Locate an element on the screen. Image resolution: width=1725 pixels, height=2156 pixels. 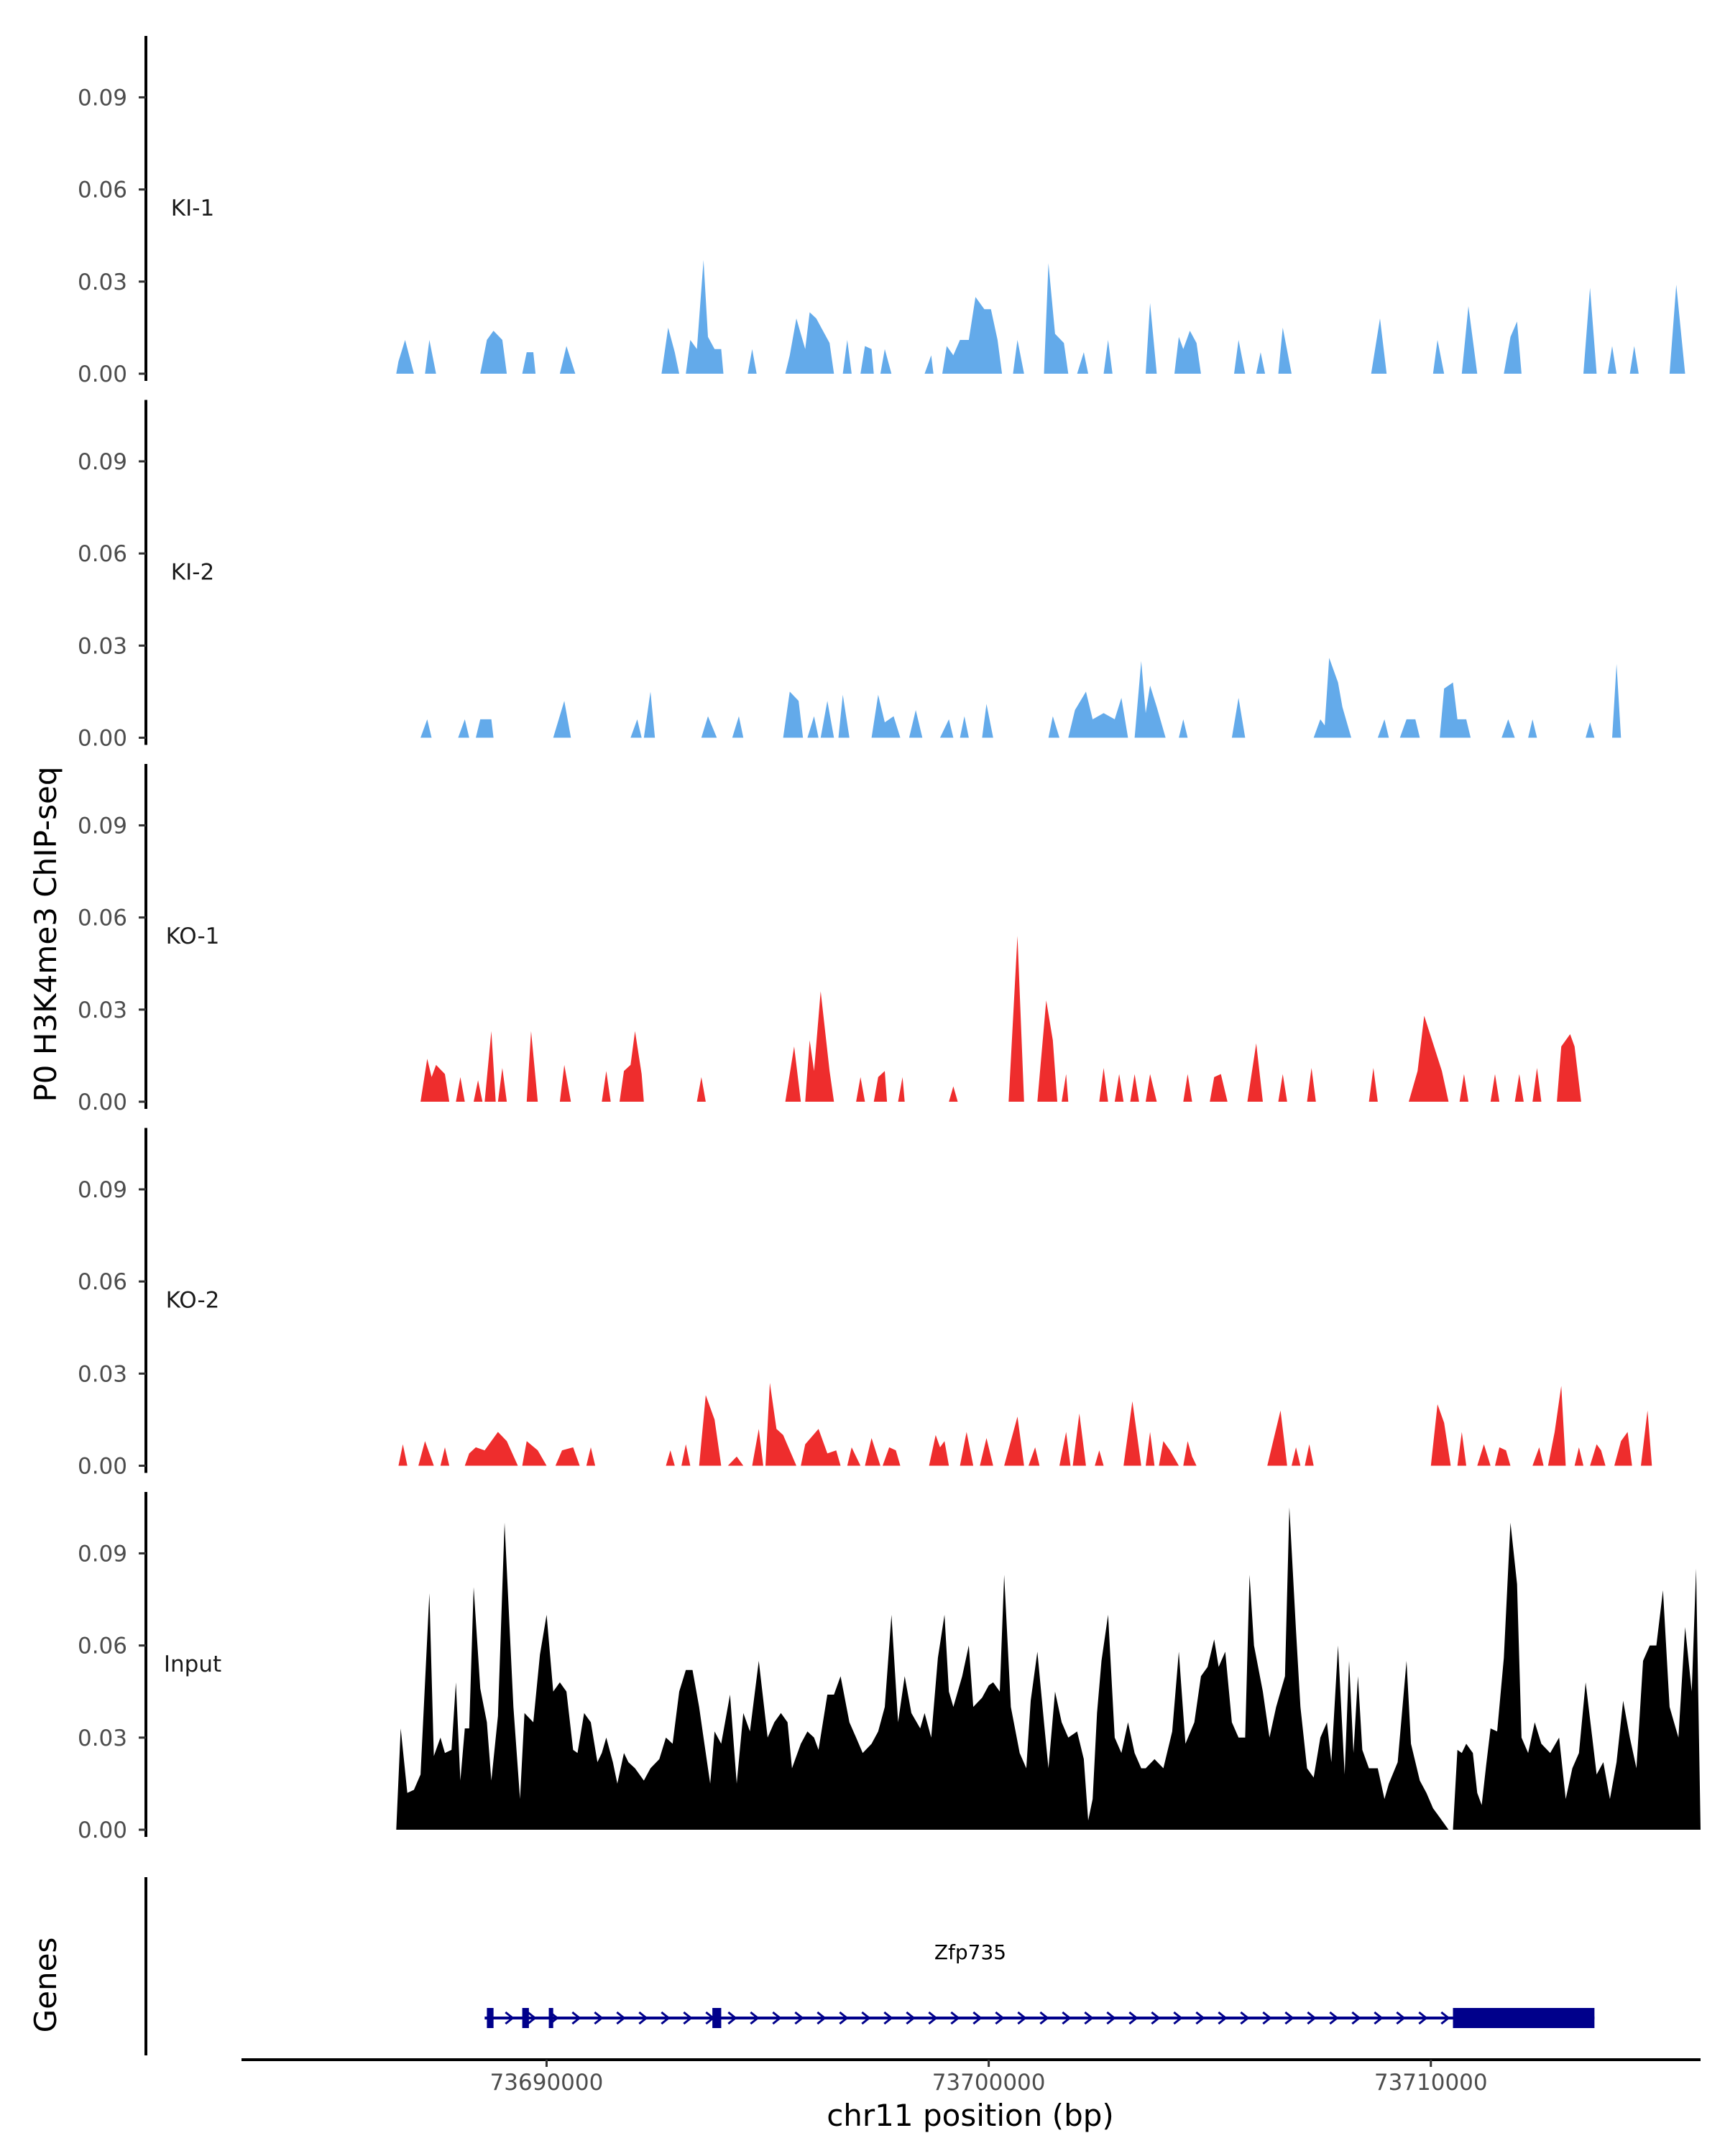
x-axis: 73690000 73700000 73710000 is located at coordinates (971, 2077).